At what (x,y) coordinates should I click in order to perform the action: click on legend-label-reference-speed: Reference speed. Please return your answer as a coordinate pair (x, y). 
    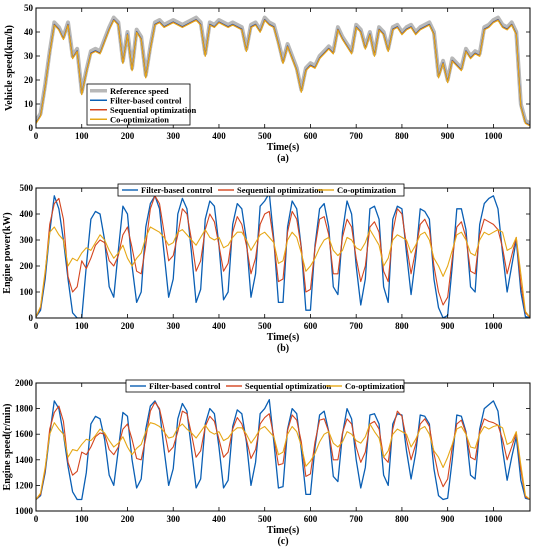
    Looking at the image, I should click on (139, 91).